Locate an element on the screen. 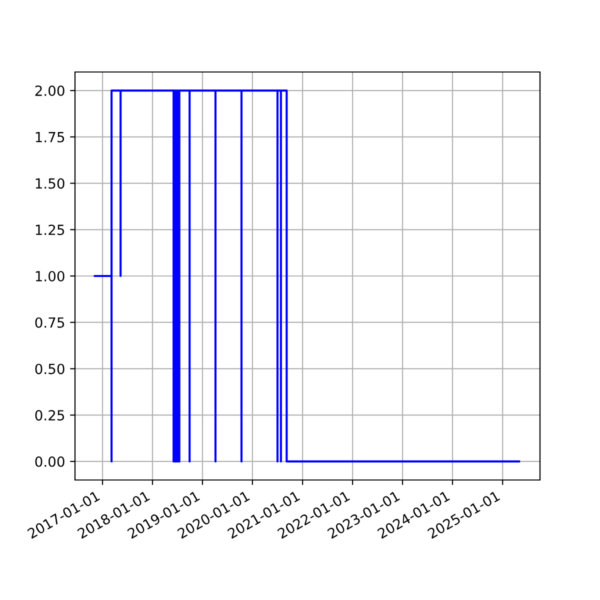 The height and width of the screenshot is (600, 600). y-tick-label: 2.00 is located at coordinates (49, 91).